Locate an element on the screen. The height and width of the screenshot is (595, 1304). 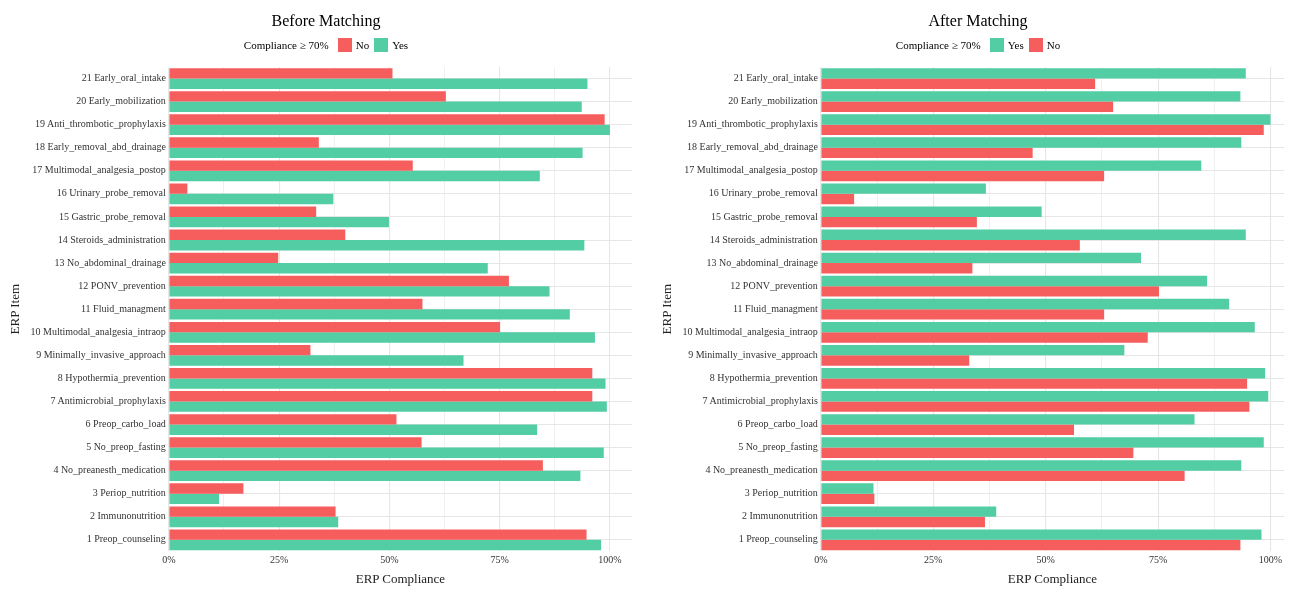
y-tick-label: 8 Hypothermia_prevention is located at coordinates (763, 378).